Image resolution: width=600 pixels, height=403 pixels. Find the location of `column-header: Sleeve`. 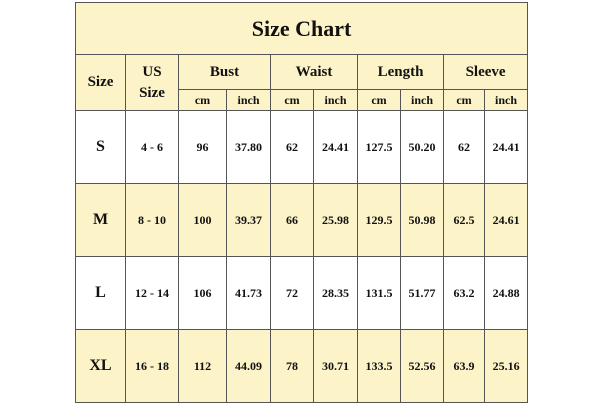

column-header: Sleeve is located at coordinates (485, 72).